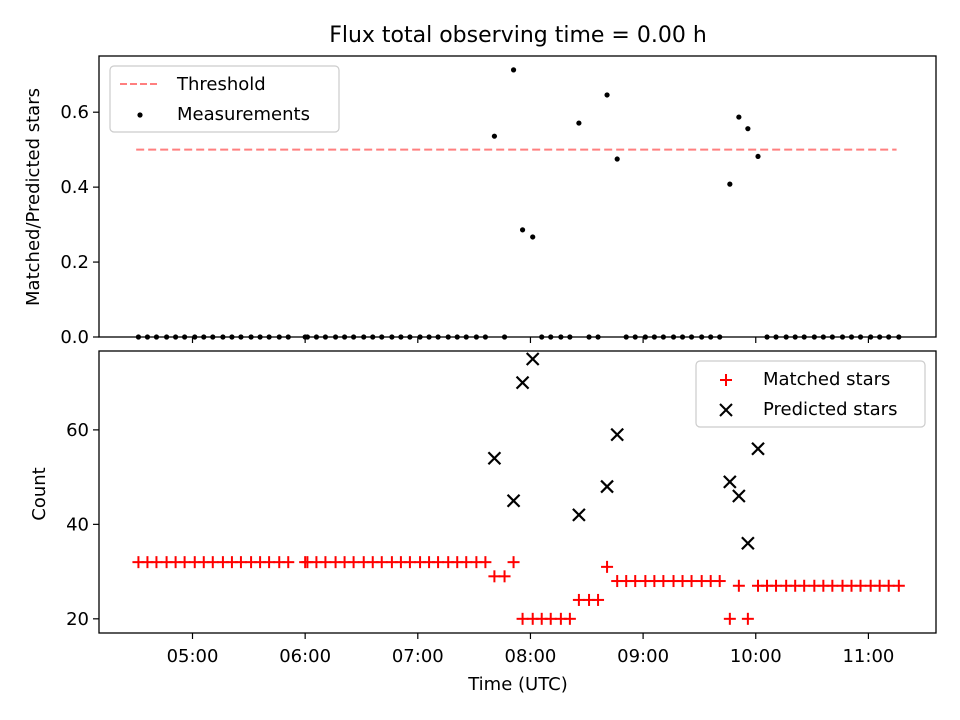 This screenshot has width=960, height=720. Describe the element at coordinates (726, 380) in the screenshot. I see `matched-legend-swatch` at that location.